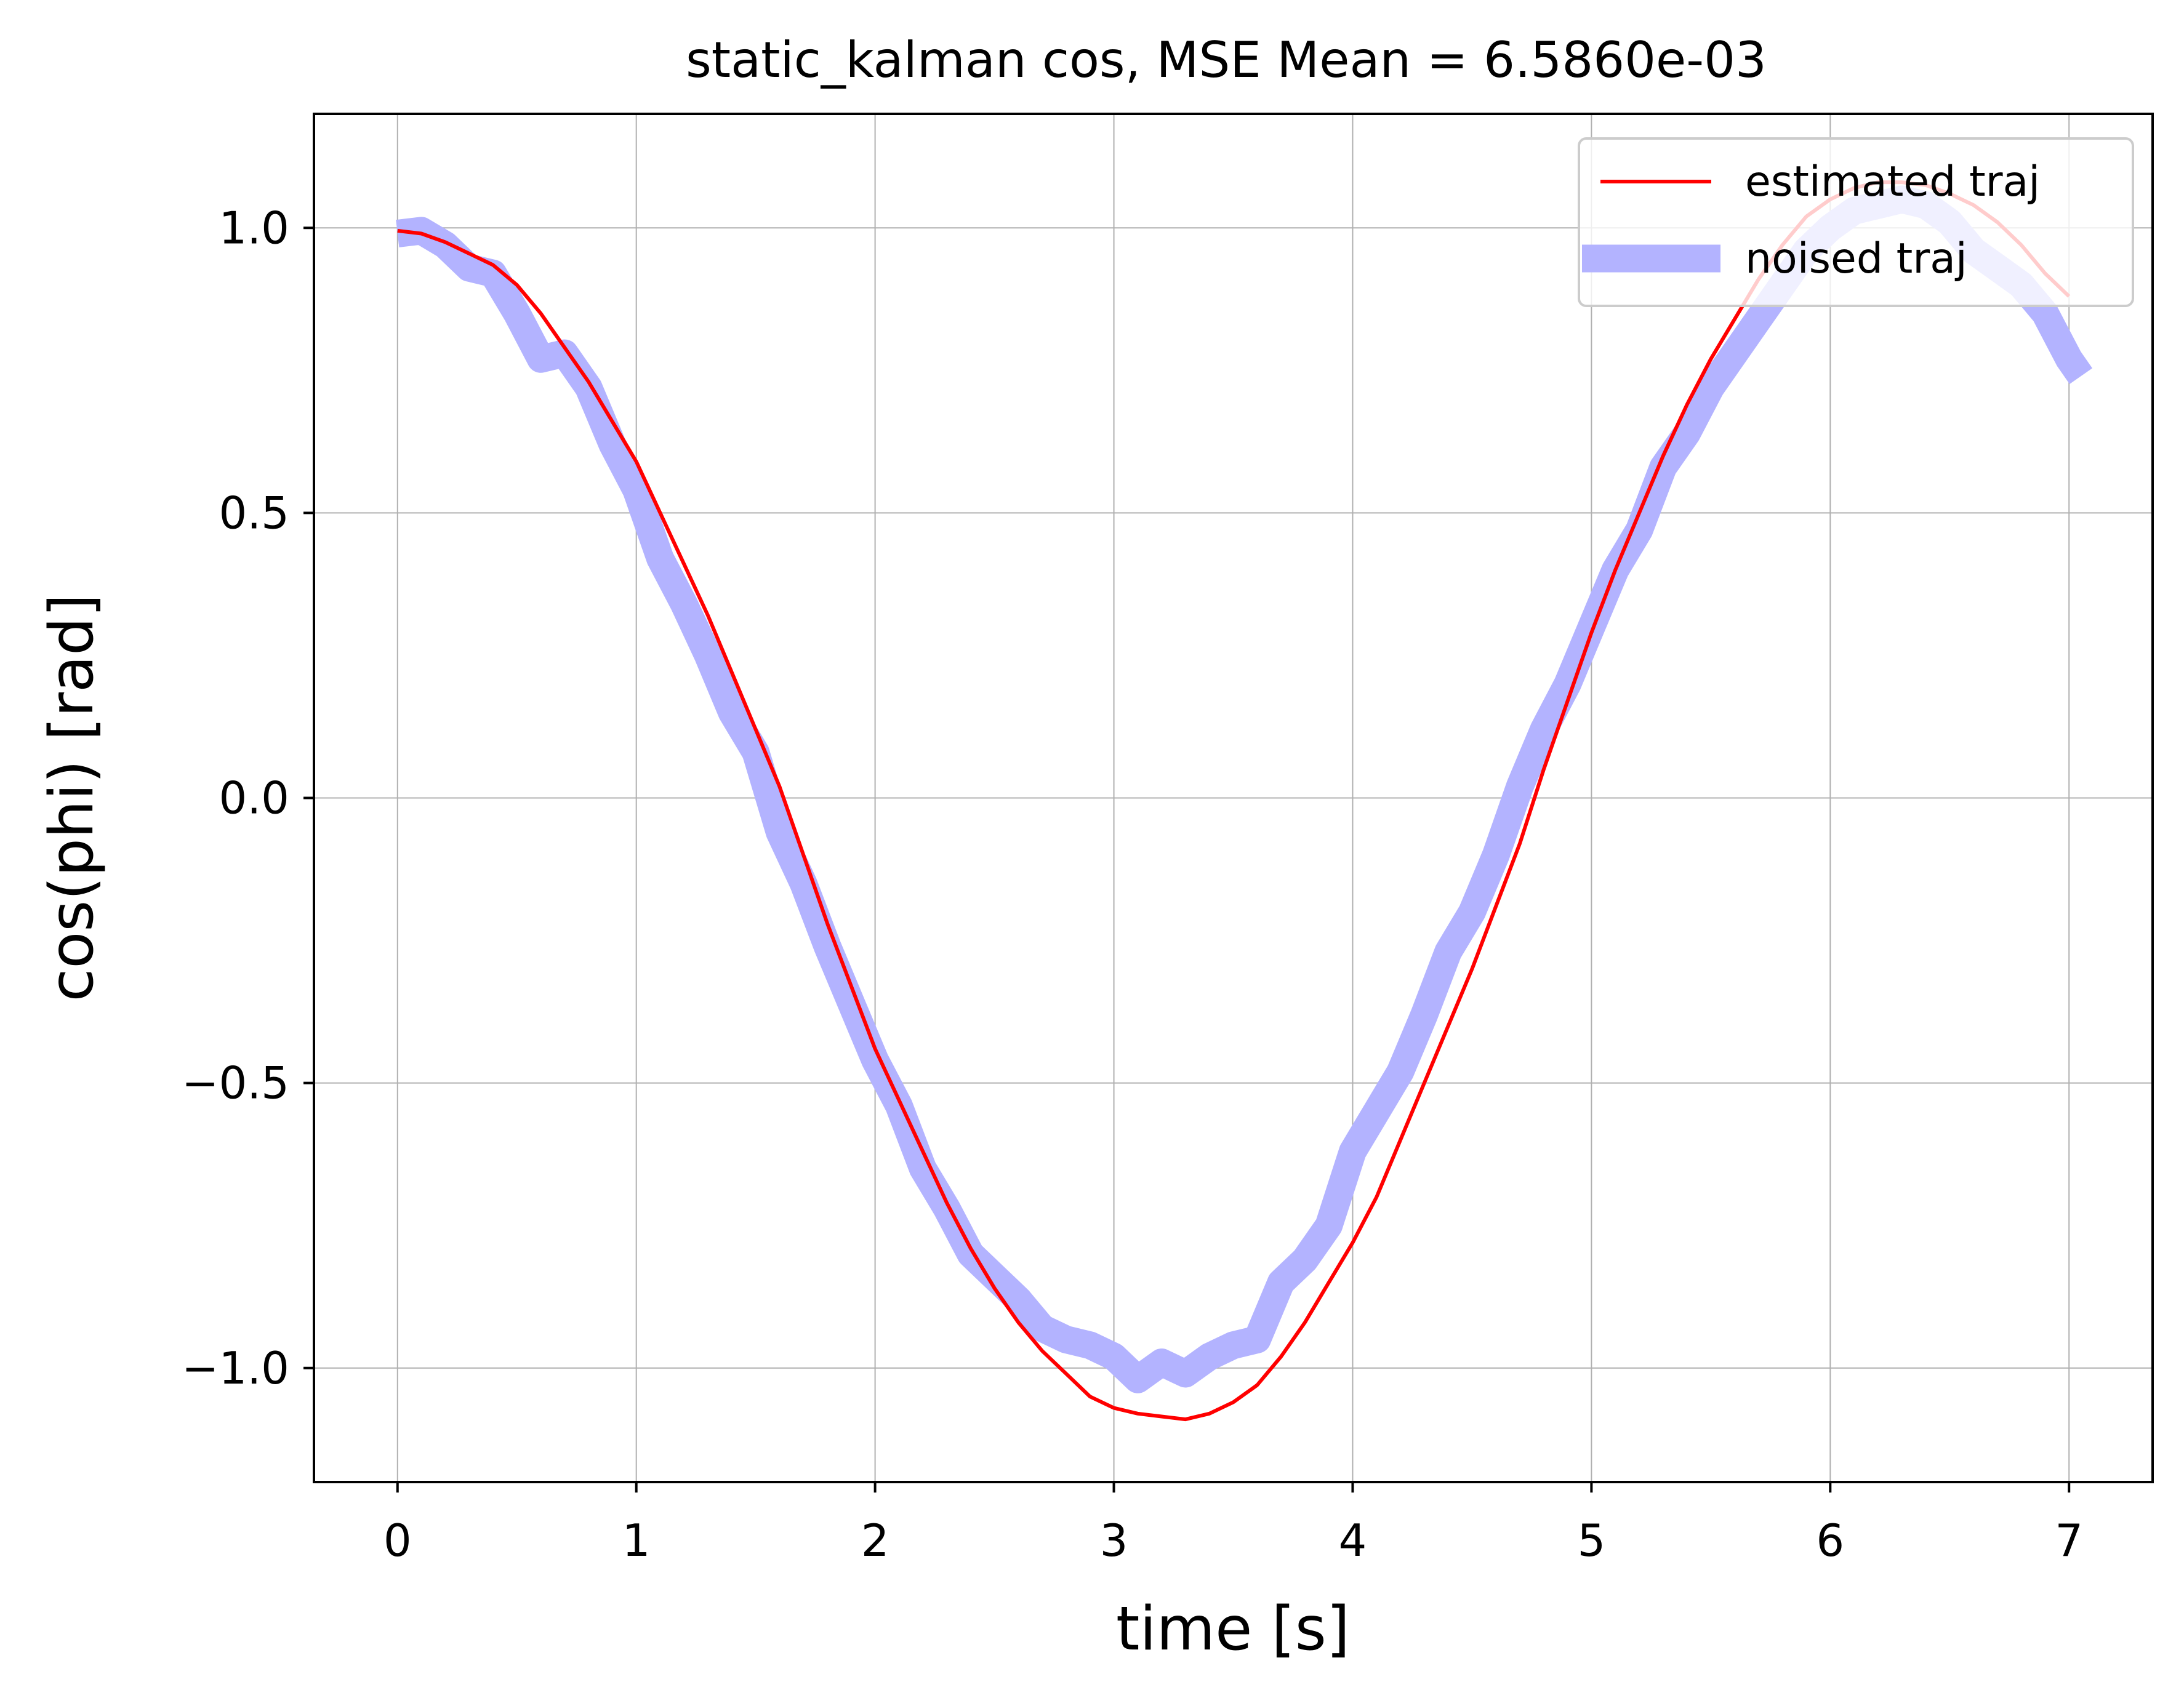 This screenshot has width=2184, height=1703. What do you see at coordinates (254, 798) in the screenshot?
I see `y-tick-label: 0.0` at bounding box center [254, 798].